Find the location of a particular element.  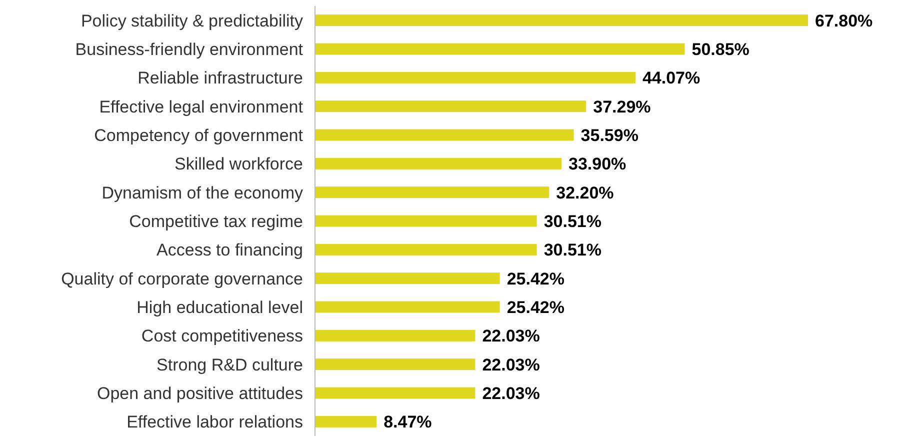

y-tick-label: Skilled workforce is located at coordinates (238, 164).